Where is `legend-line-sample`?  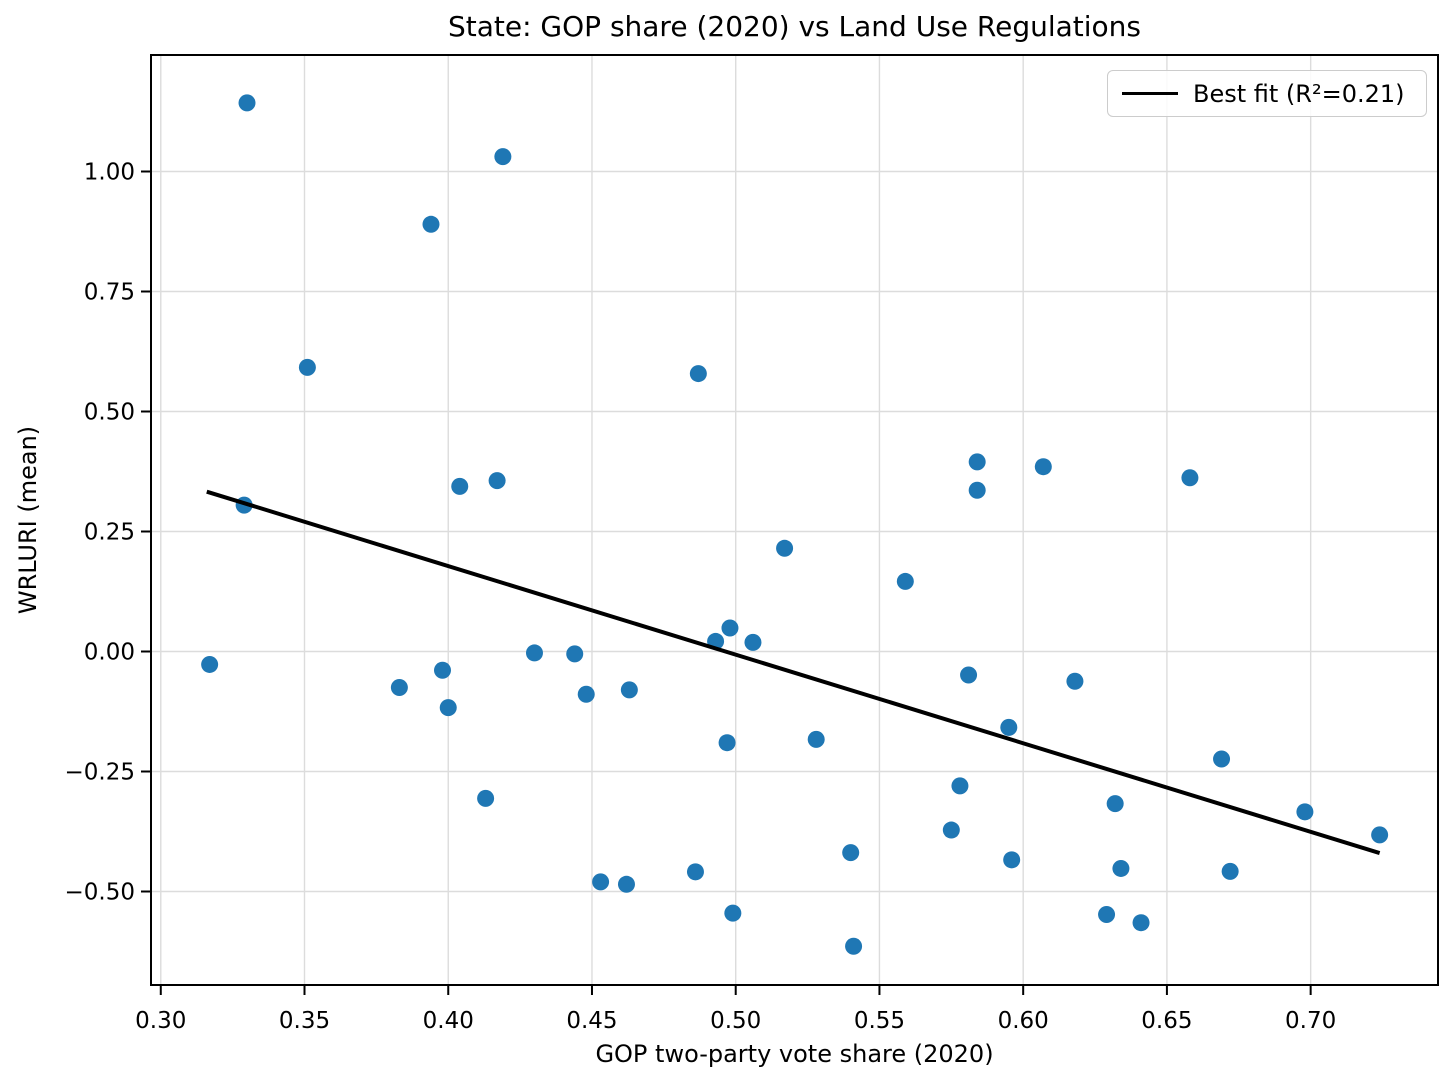
legend-line-sample is located at coordinates (1150, 93).